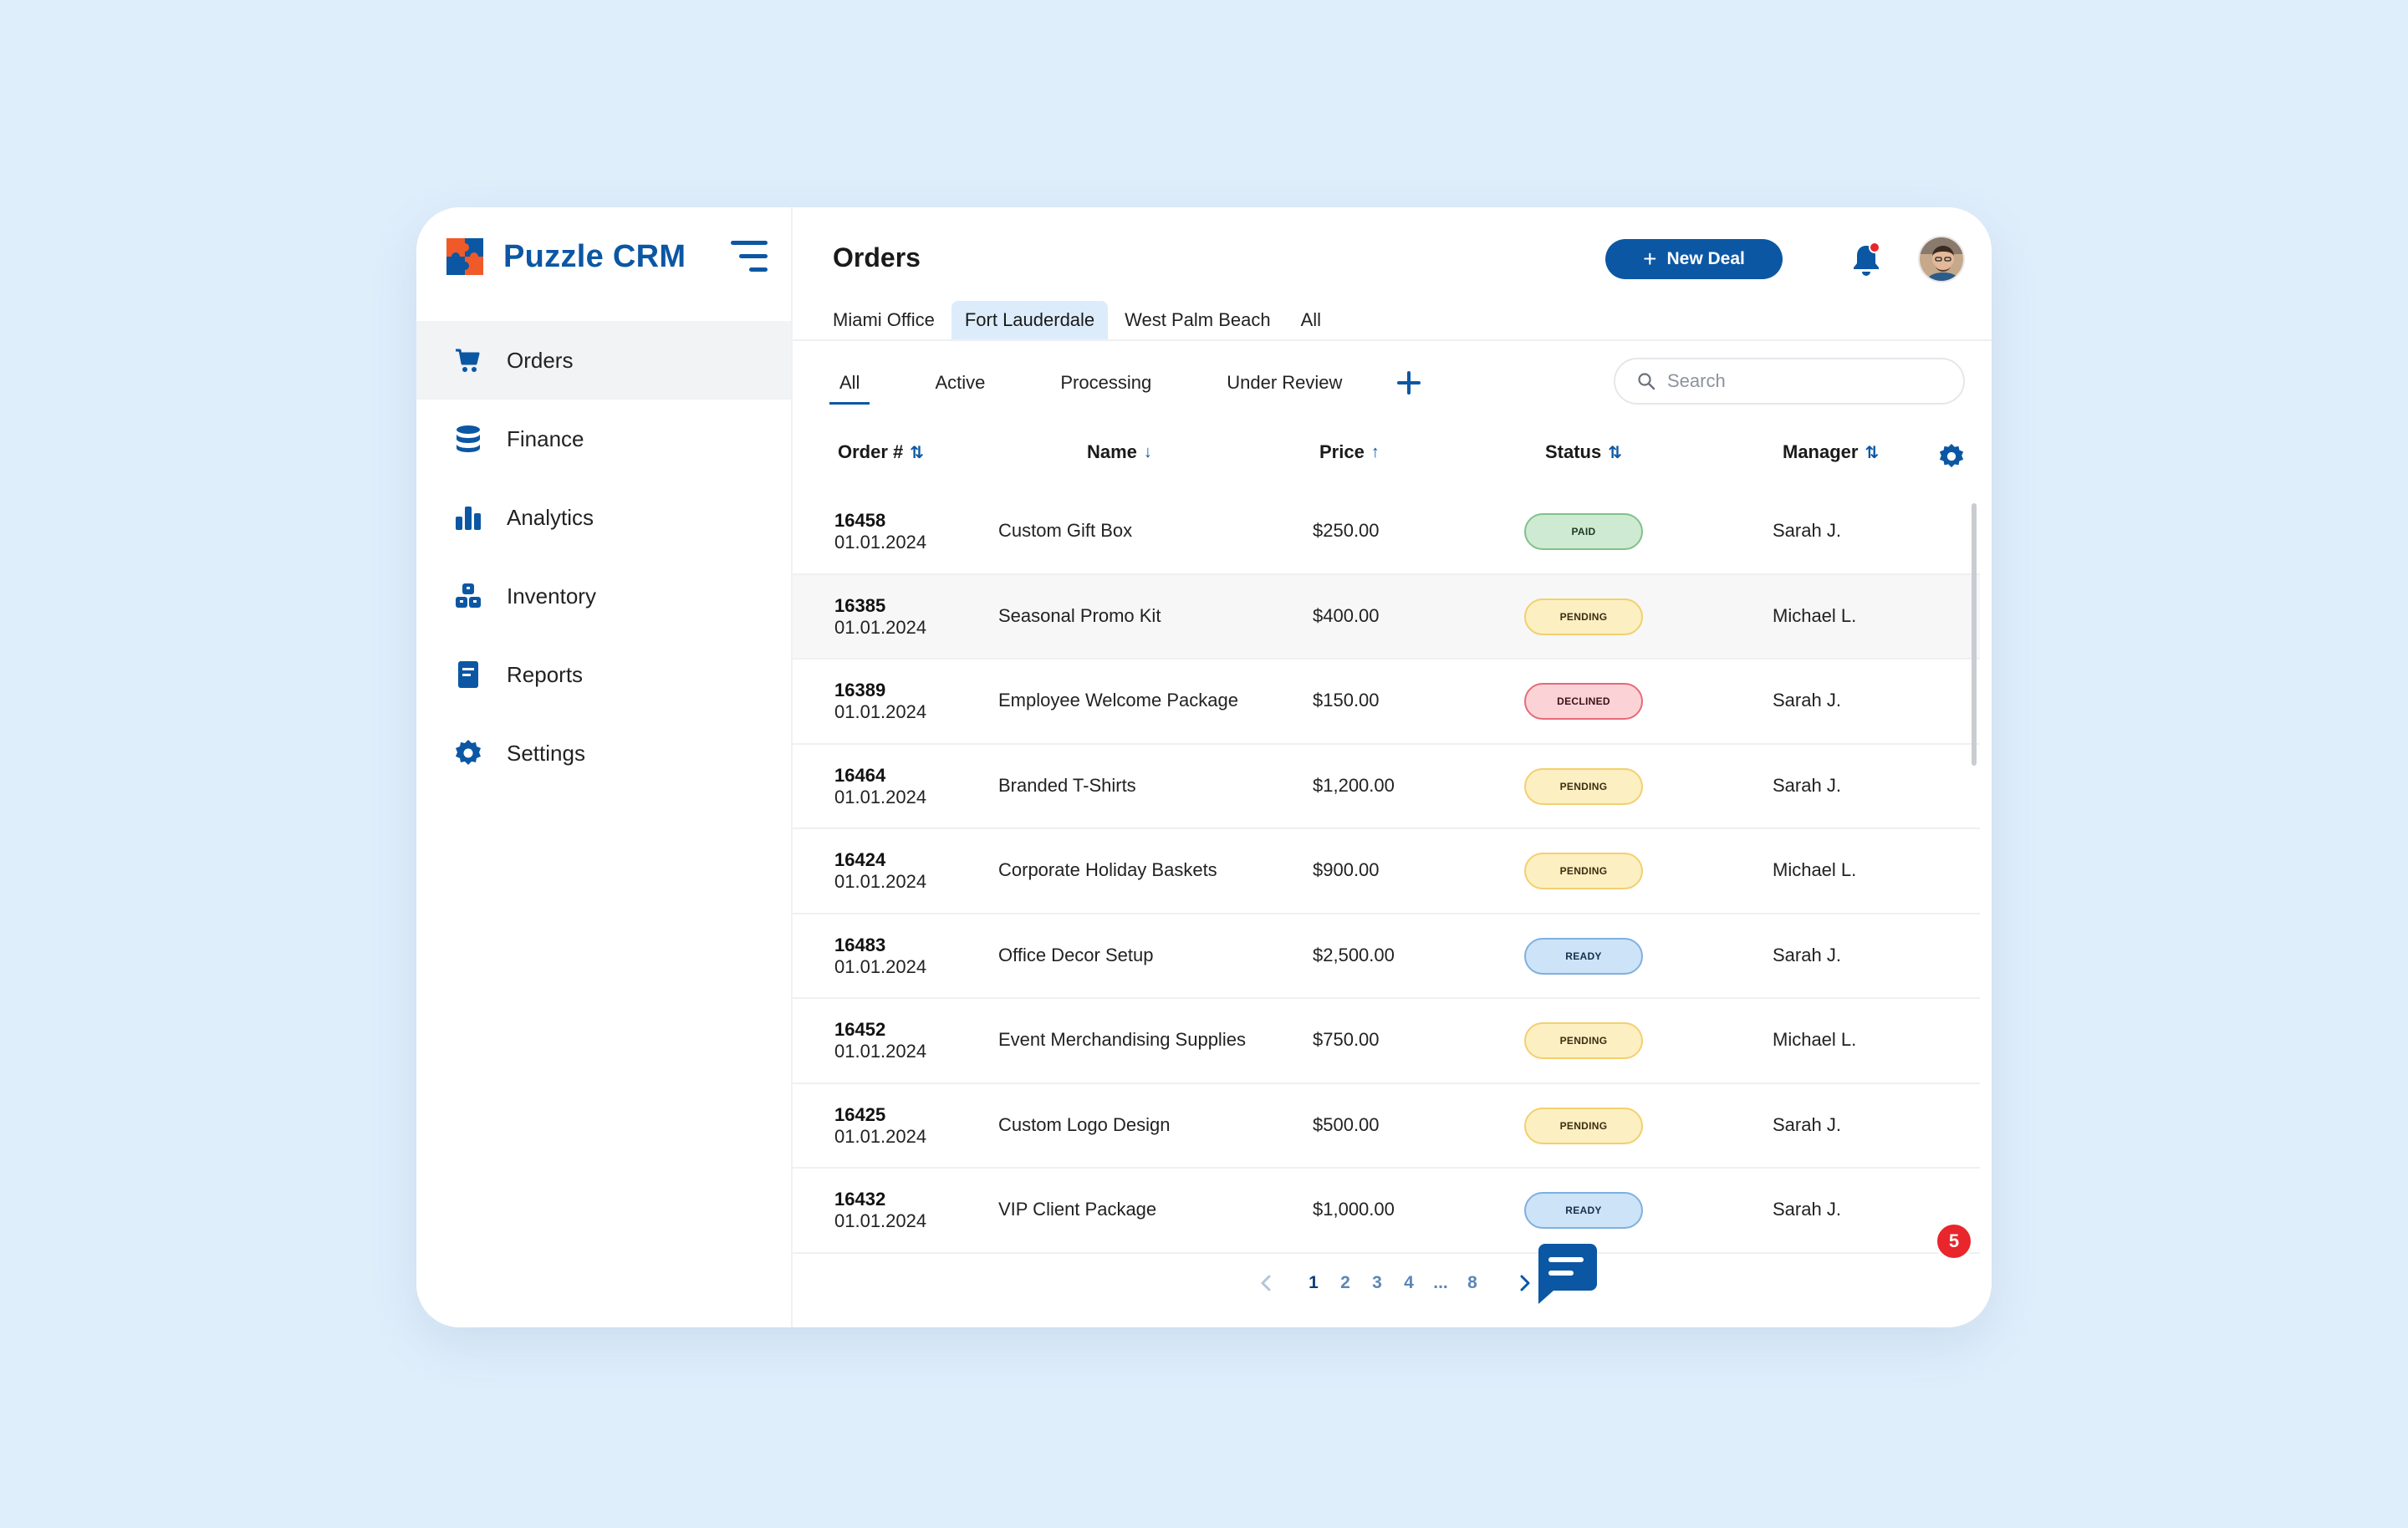 The width and height of the screenshot is (2408, 1528). I want to click on header-price: Price ↑, so click(1349, 452).